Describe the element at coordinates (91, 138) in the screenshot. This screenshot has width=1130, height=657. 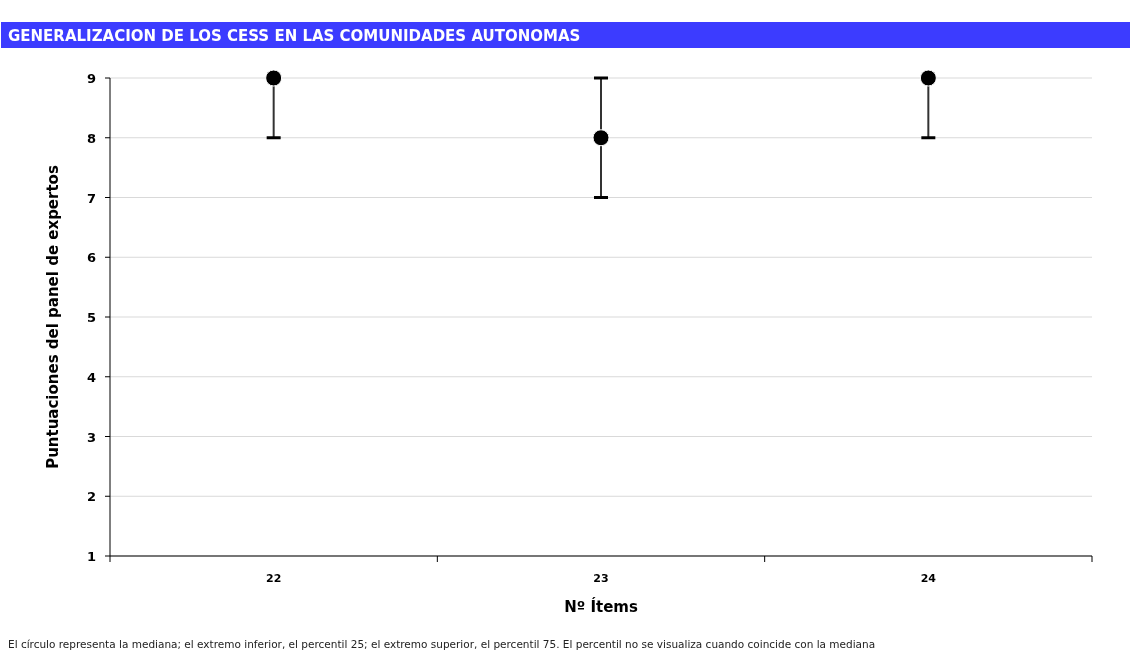
I see `y-tick-label: 8` at that location.